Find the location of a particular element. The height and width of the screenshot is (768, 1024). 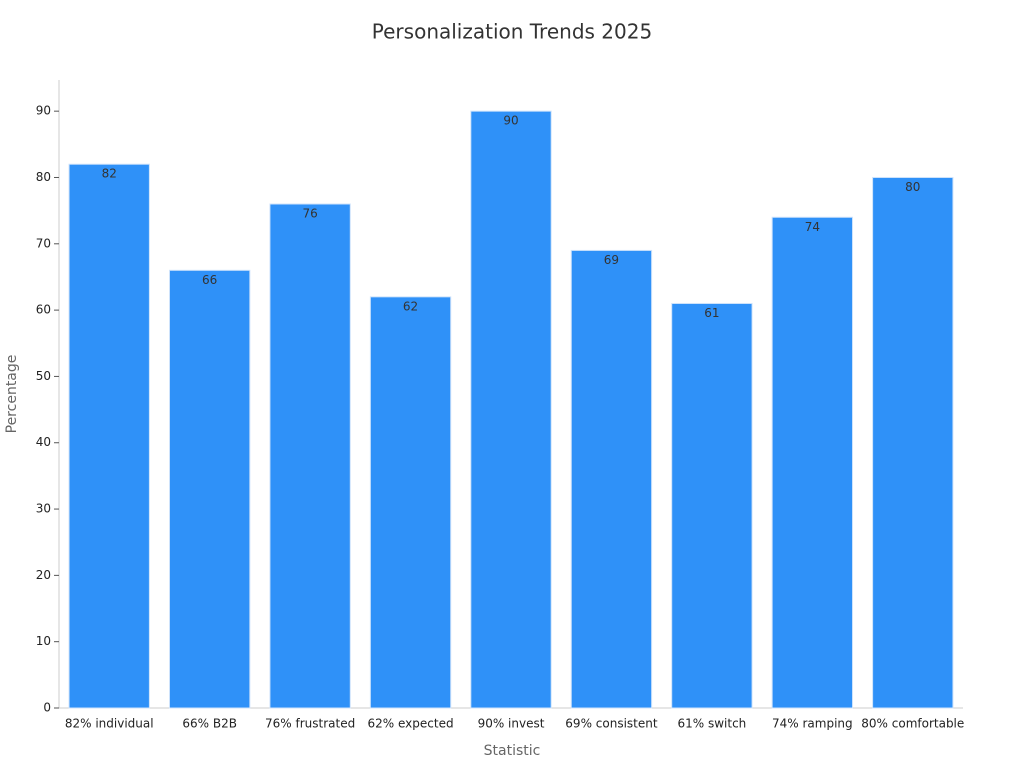

x-tick-label: 61% switch is located at coordinates (711, 724).